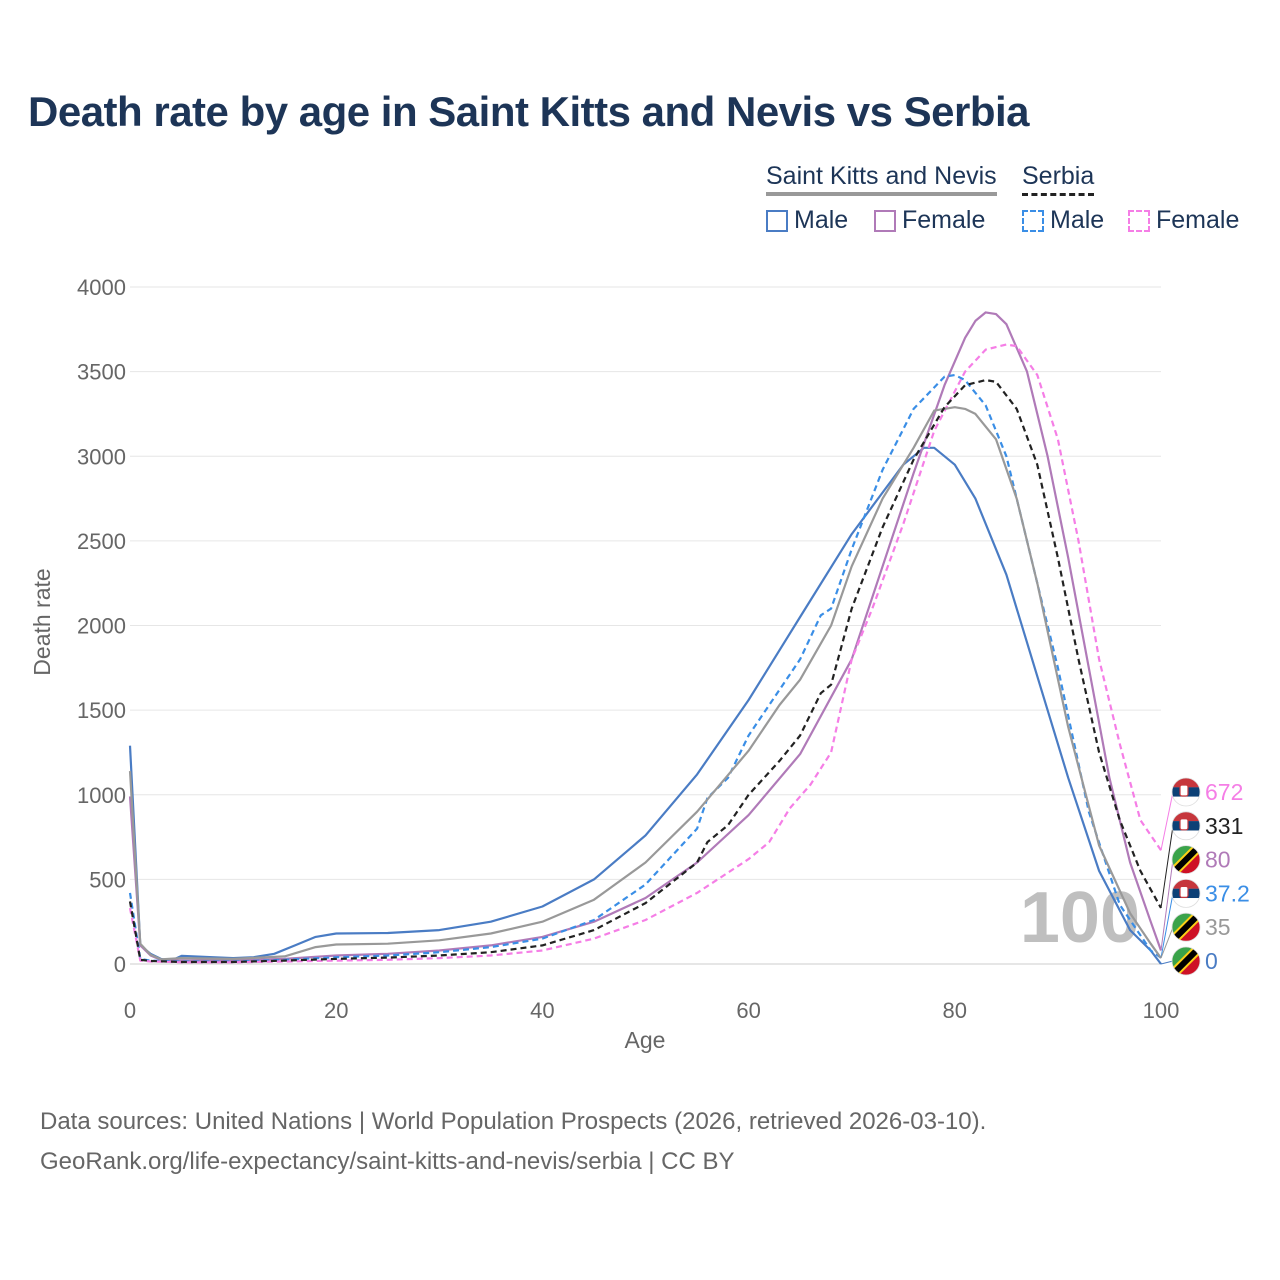  What do you see at coordinates (881, 176) in the screenshot?
I see `legend-group-label: Saint Kitts and Nevis` at bounding box center [881, 176].